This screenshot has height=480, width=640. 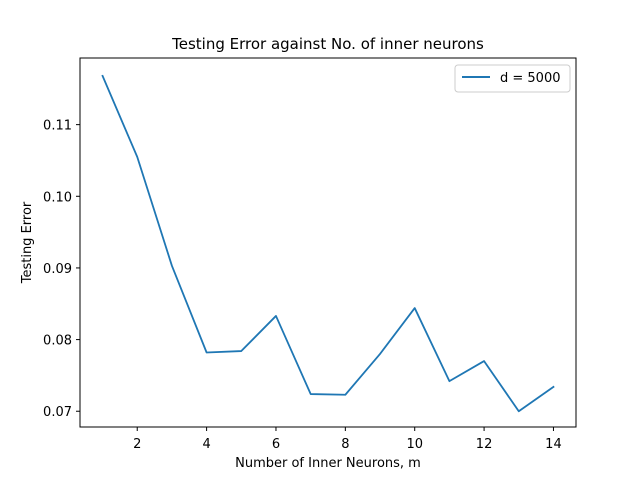 I want to click on legend-box, so click(x=512, y=78).